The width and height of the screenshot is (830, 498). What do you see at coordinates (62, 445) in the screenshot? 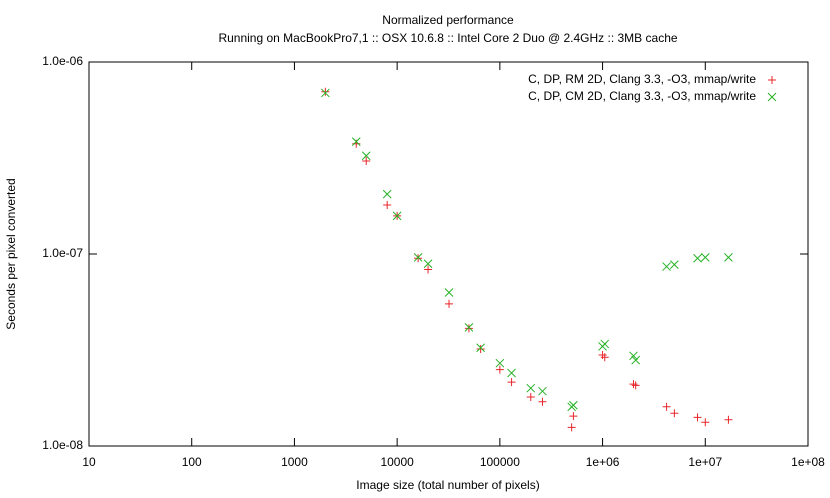
I see `y-tick-label: 1.0e-08` at bounding box center [62, 445].